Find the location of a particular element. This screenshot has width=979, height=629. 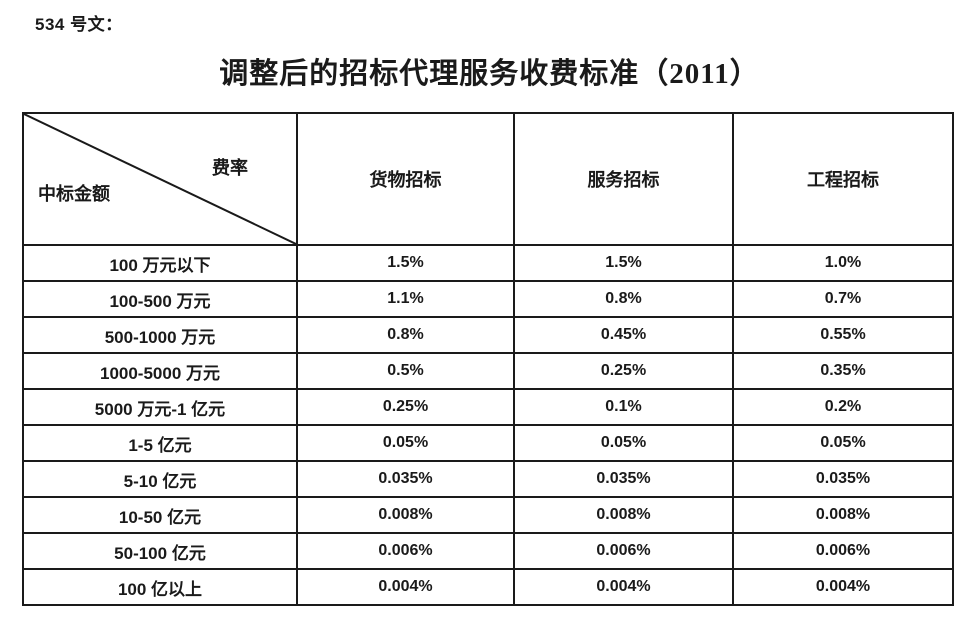

rate-cell-services: 0.45% is located at coordinates (623, 335).